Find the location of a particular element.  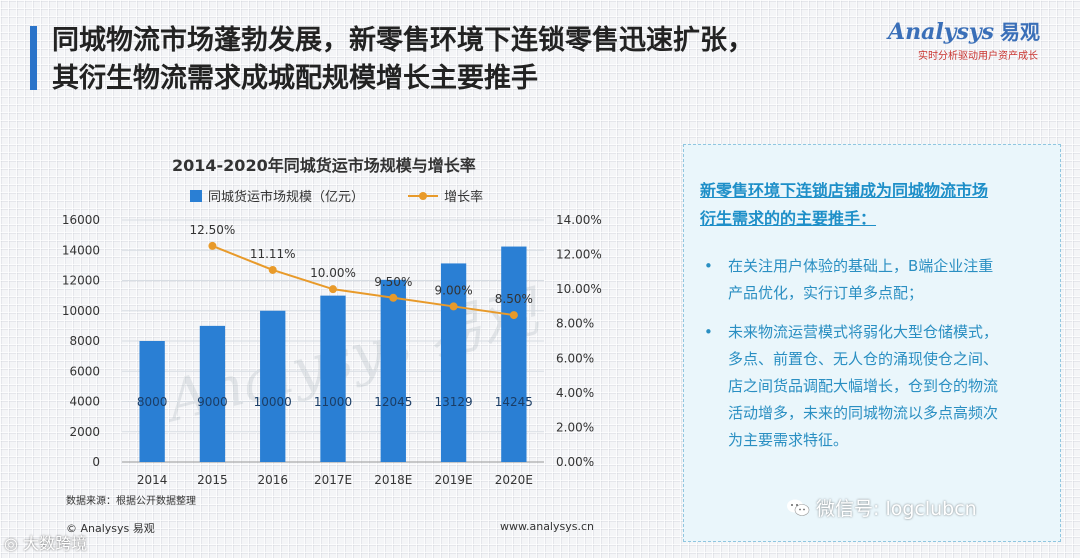

legend-bar-swatch is located at coordinates (196, 196).